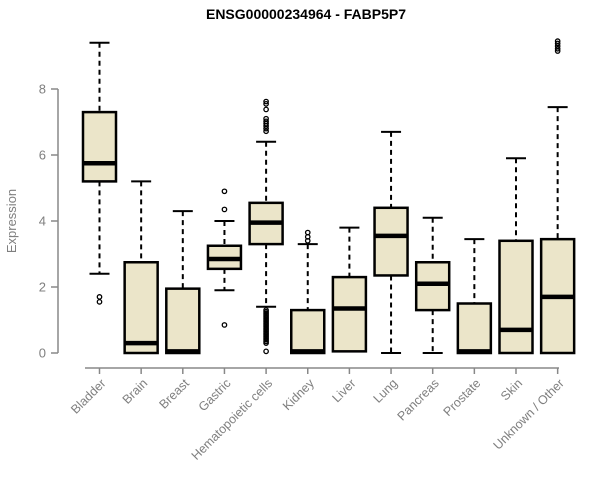  Describe the element at coordinates (42, 353) in the screenshot. I see `y-tick-label: 0` at that location.